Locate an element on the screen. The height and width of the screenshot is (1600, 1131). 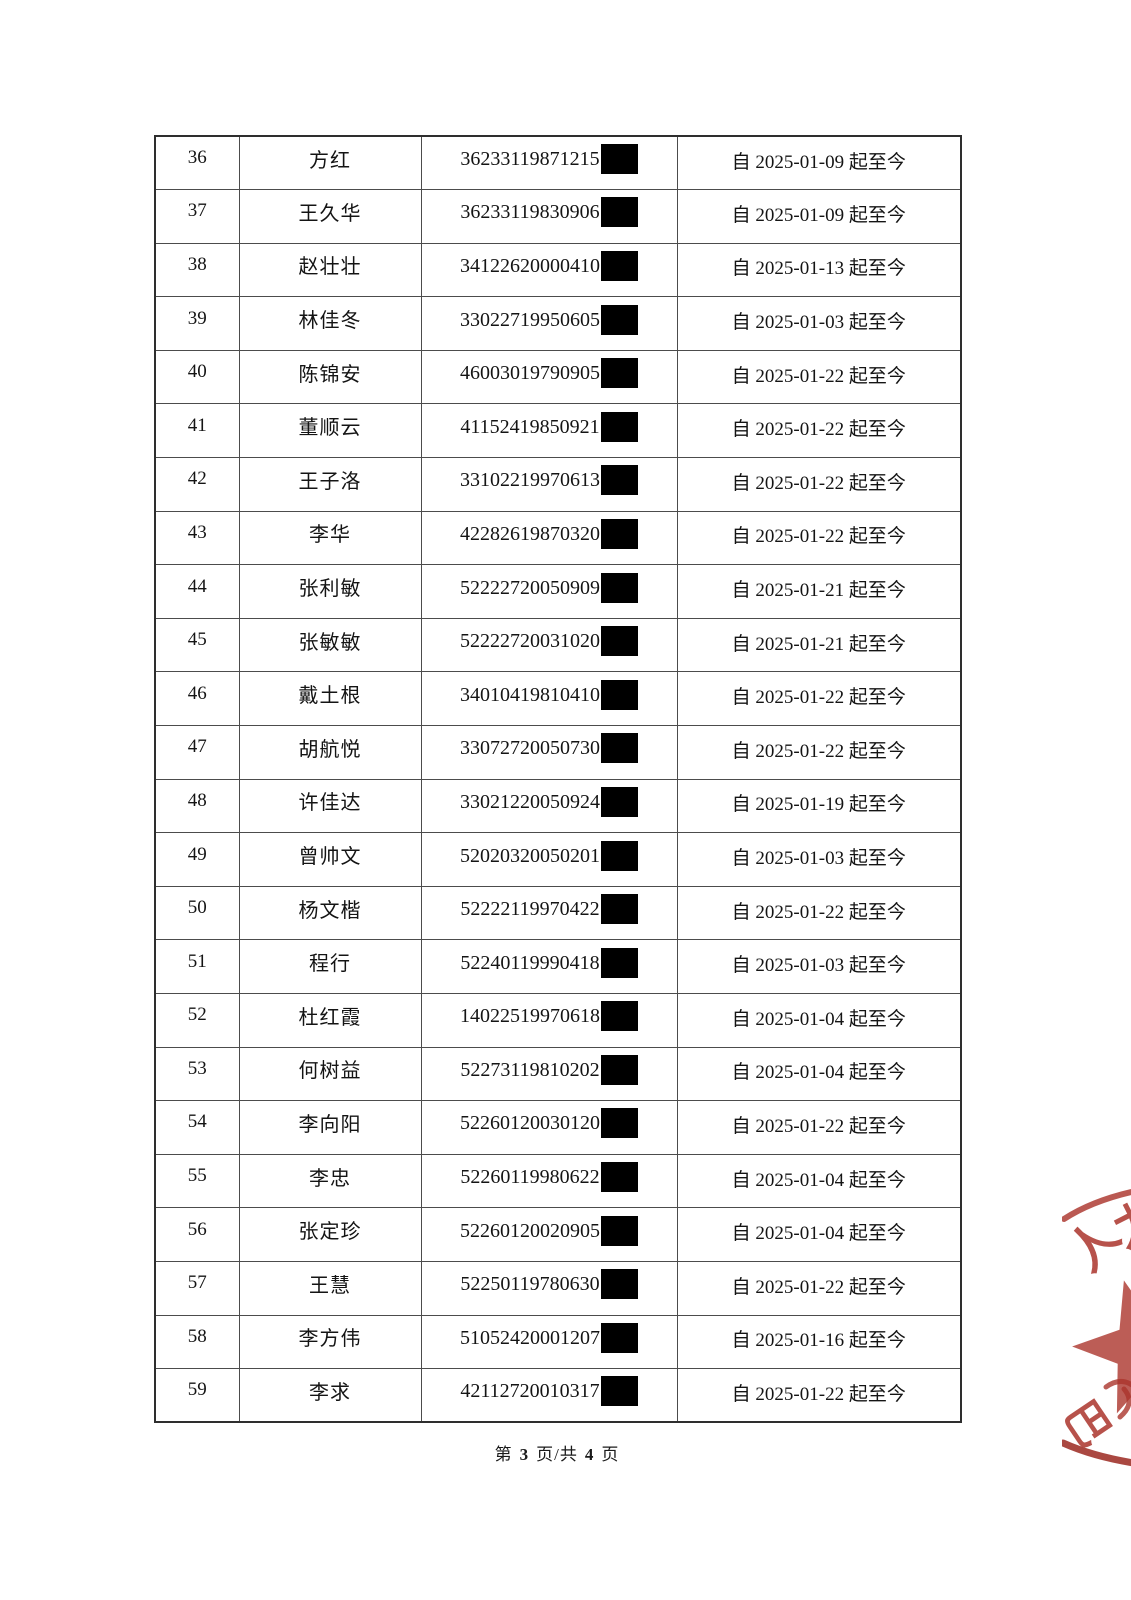
footer-total-pages: 4 is located at coordinates (589, 1454).